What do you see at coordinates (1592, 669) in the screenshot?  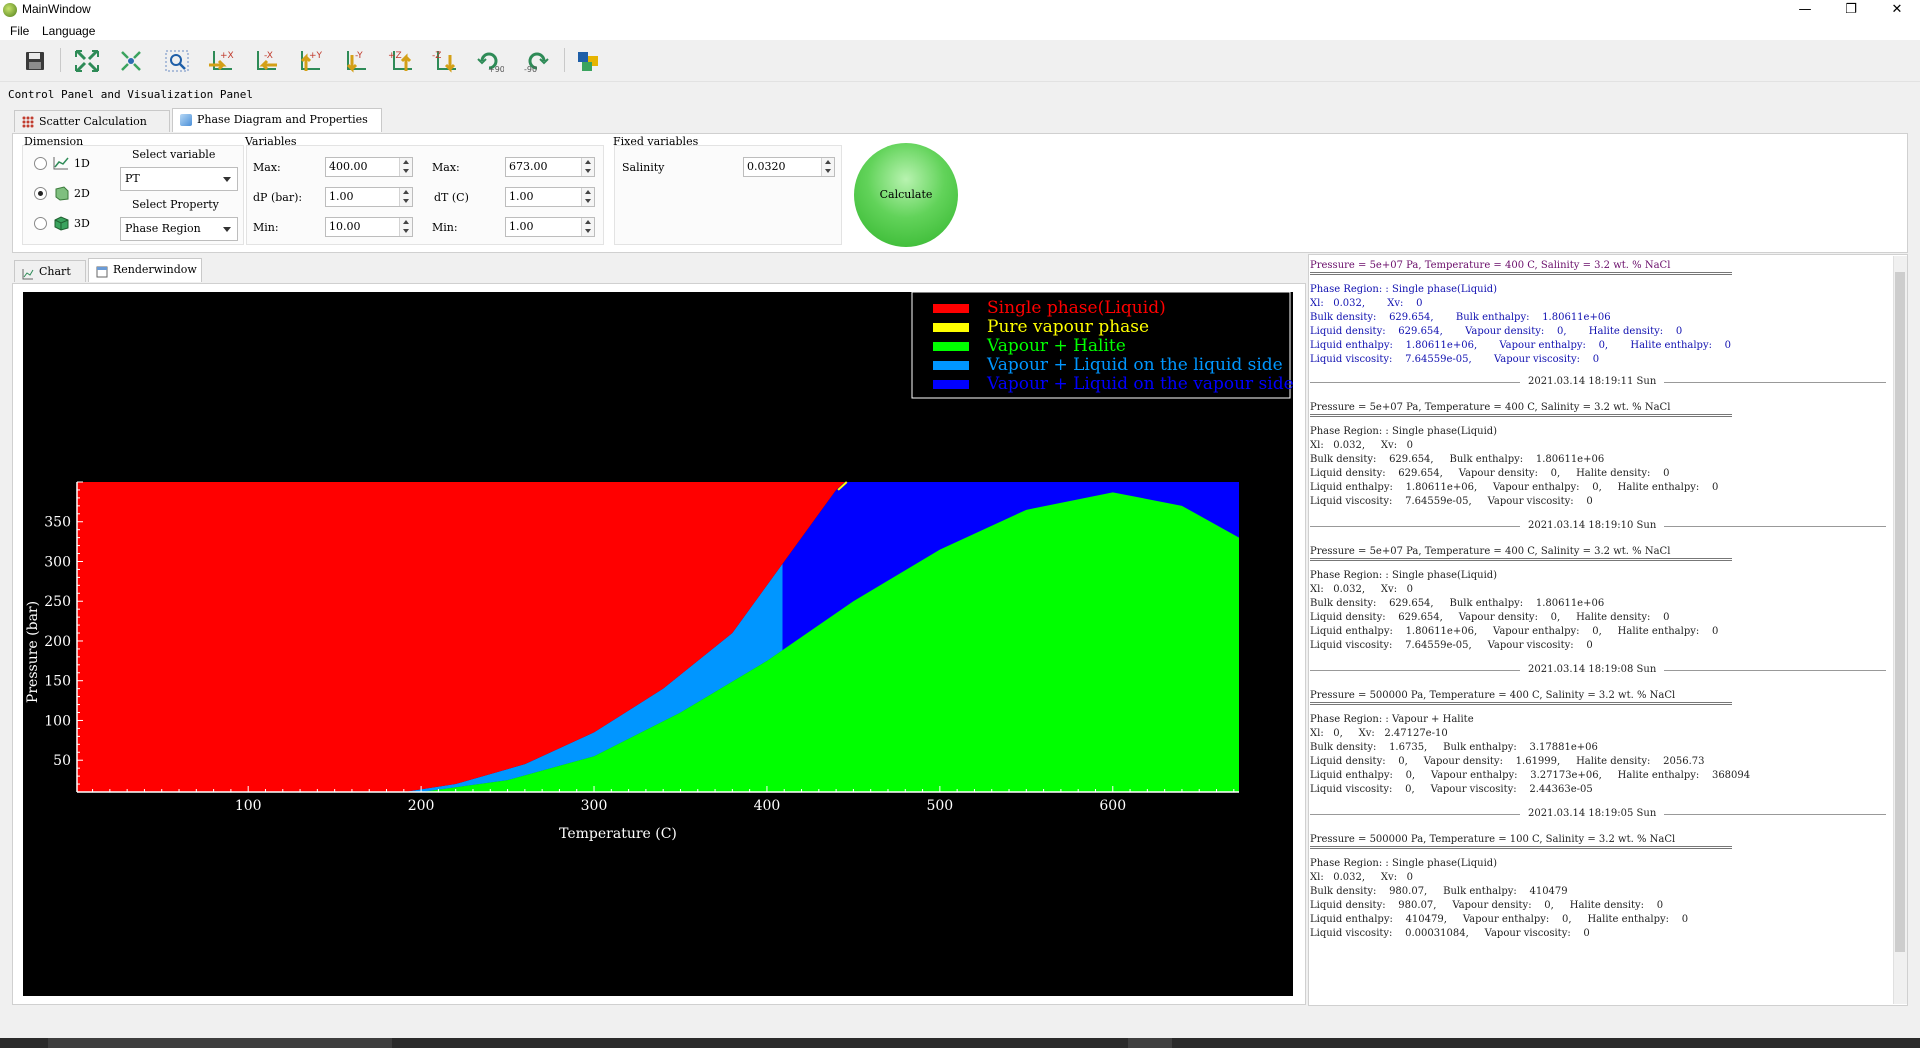 I see `log-timestamp: 2021.03.14 18:19:08 Sun` at bounding box center [1592, 669].